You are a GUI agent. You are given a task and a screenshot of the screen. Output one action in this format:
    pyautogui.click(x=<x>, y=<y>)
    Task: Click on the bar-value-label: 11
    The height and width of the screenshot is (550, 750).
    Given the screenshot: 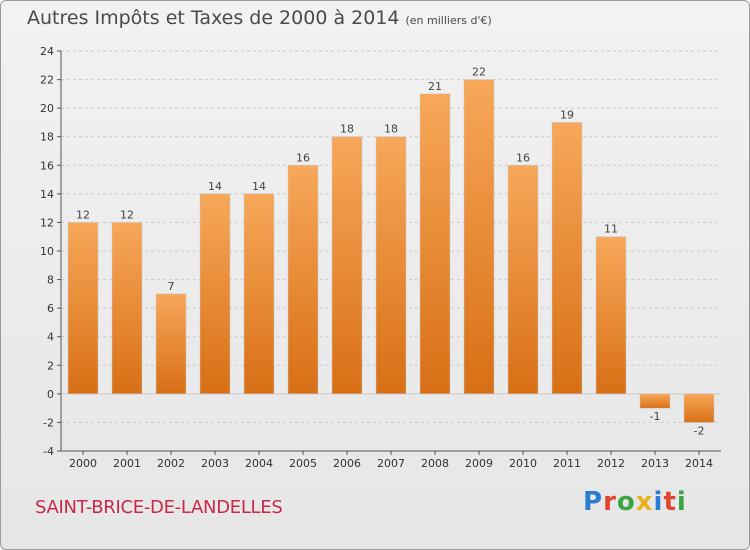 What is the action you would take?
    pyautogui.click(x=611, y=229)
    